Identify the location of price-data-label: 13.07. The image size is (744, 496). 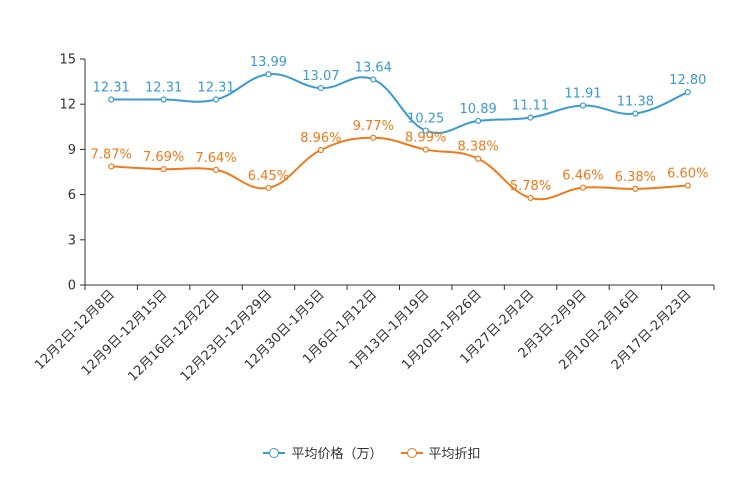
(320, 76).